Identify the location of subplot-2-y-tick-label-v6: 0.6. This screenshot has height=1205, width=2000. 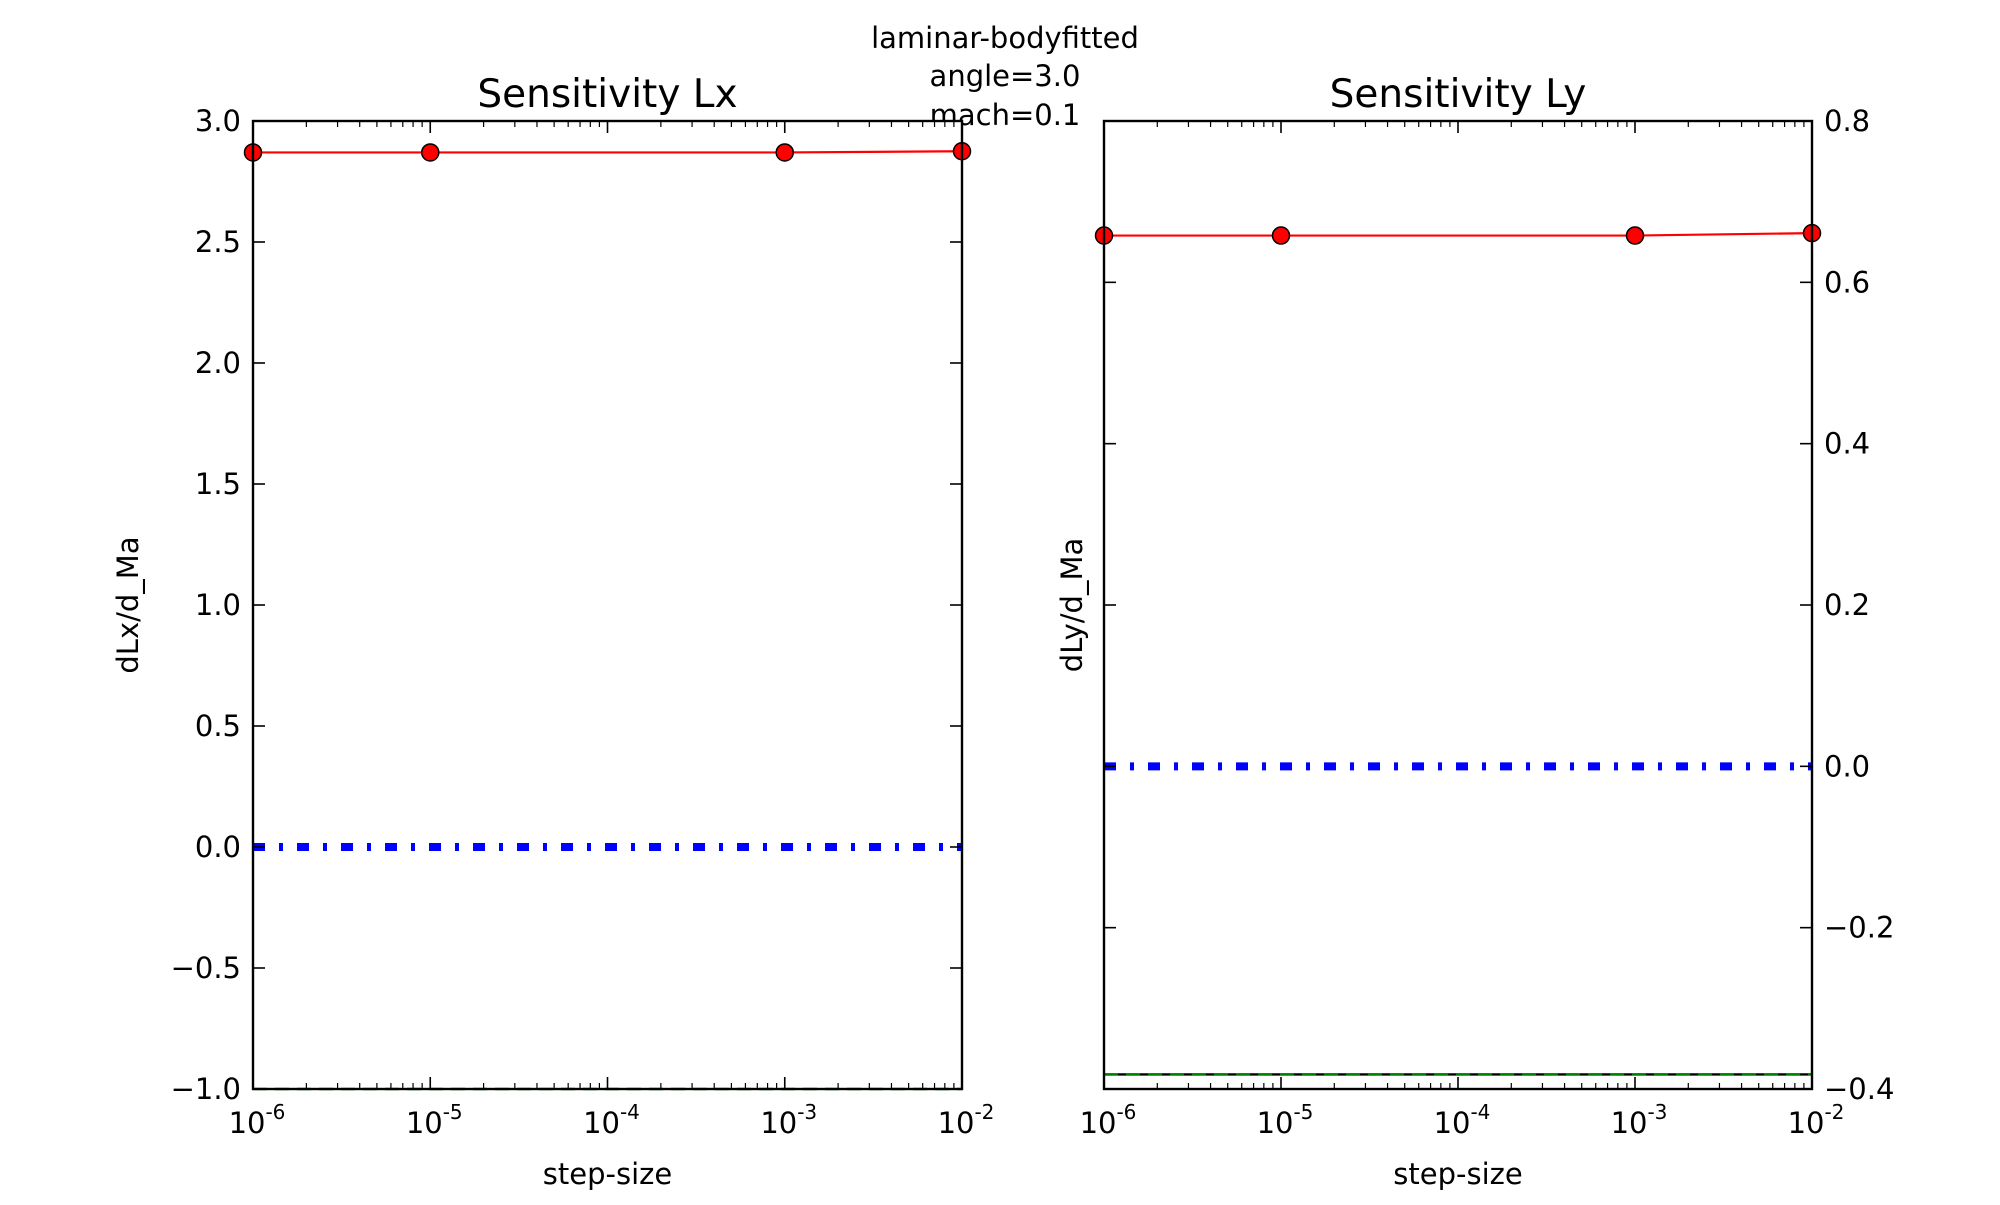
(1847, 282).